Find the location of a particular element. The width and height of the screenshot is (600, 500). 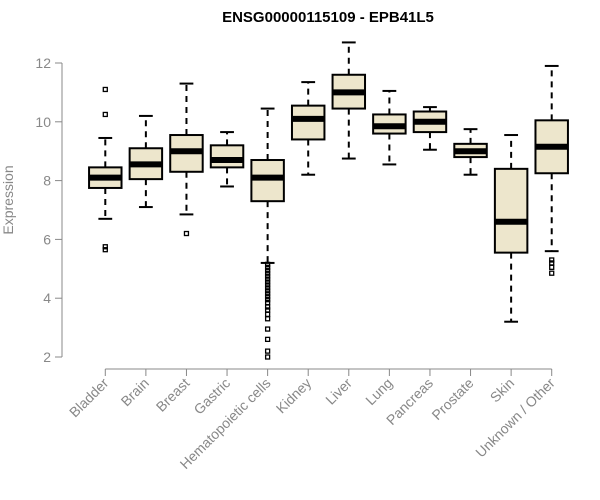

y-tick-label: 8 is located at coordinates (47, 181).